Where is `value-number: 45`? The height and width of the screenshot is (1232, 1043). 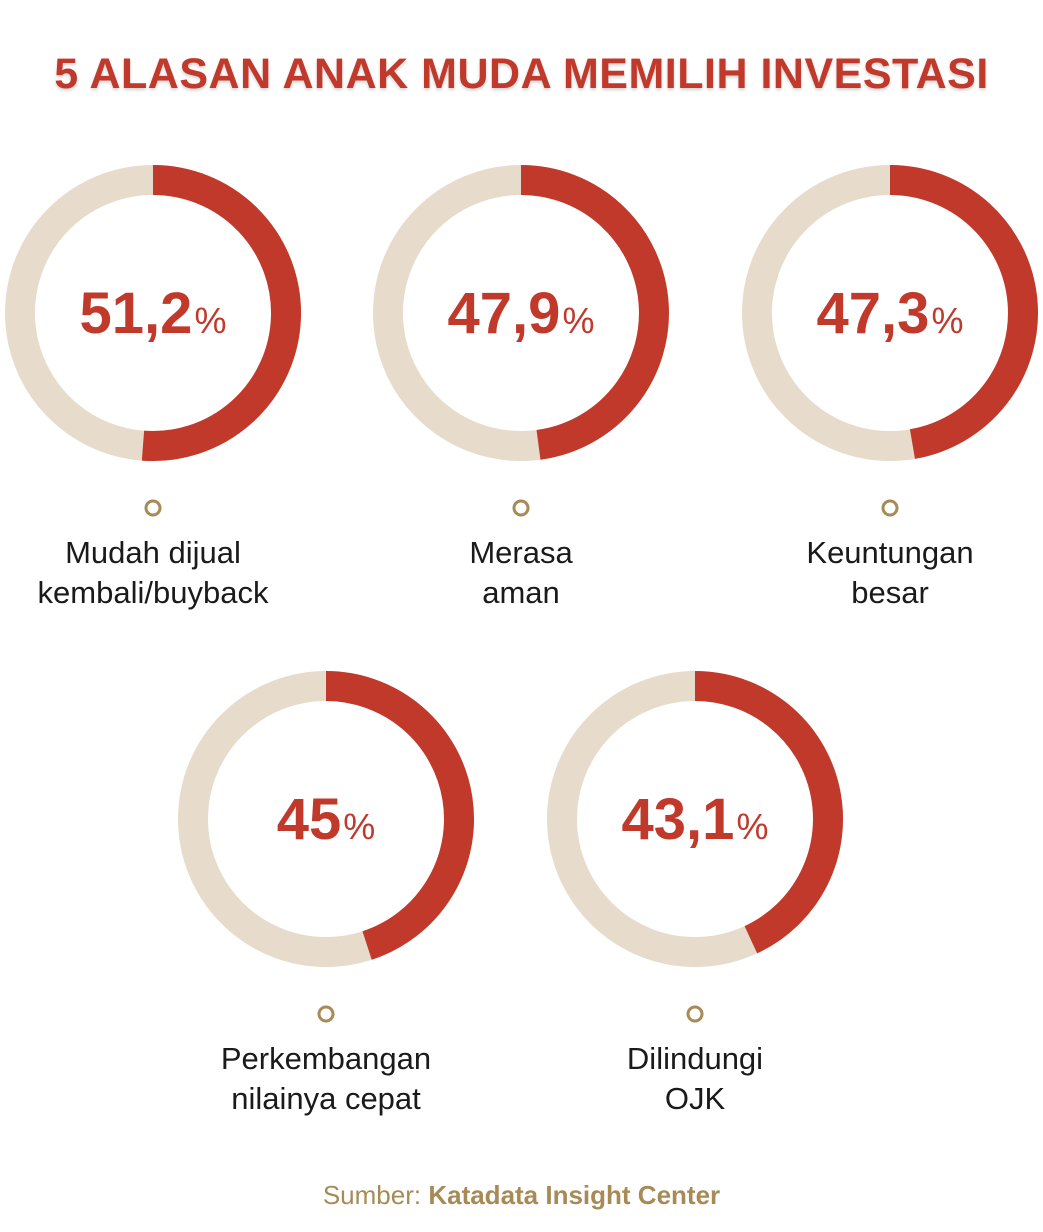 value-number: 45 is located at coordinates (309, 819).